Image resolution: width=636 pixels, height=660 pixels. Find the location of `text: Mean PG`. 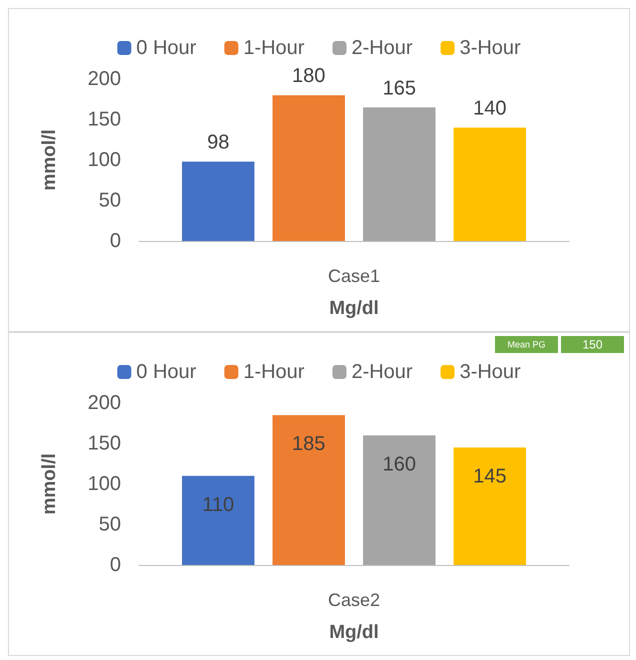

text: Mean PG is located at coordinates (526, 345).